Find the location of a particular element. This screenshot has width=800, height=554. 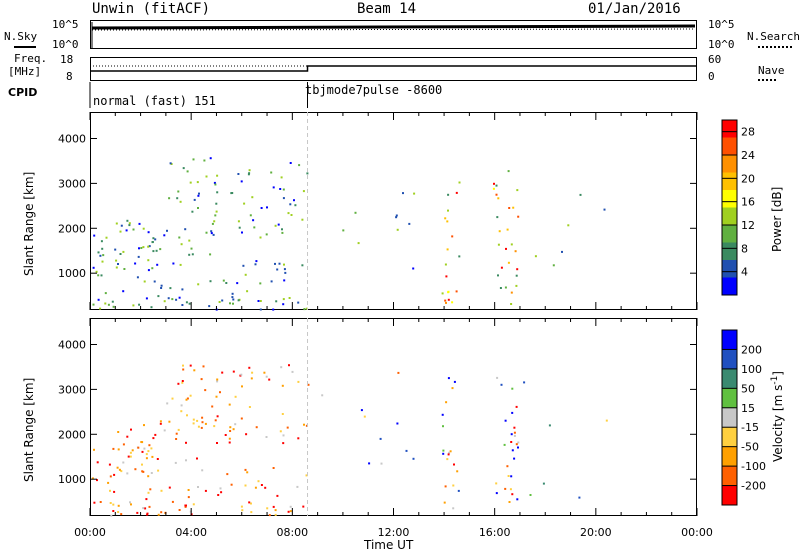

noise-sky-line is located at coordinates (393, 27).